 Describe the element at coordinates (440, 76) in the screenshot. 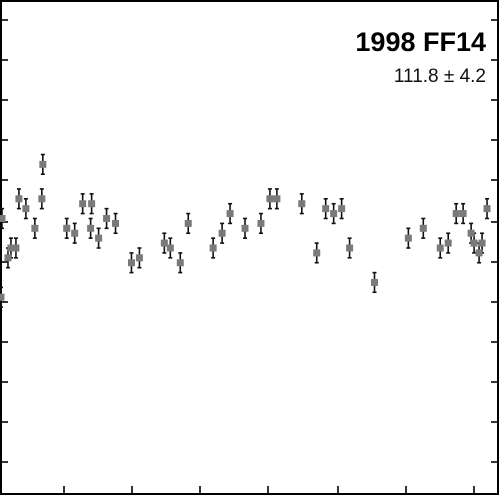

I see `chart-subtitle: 111.8 ± 4.2` at that location.